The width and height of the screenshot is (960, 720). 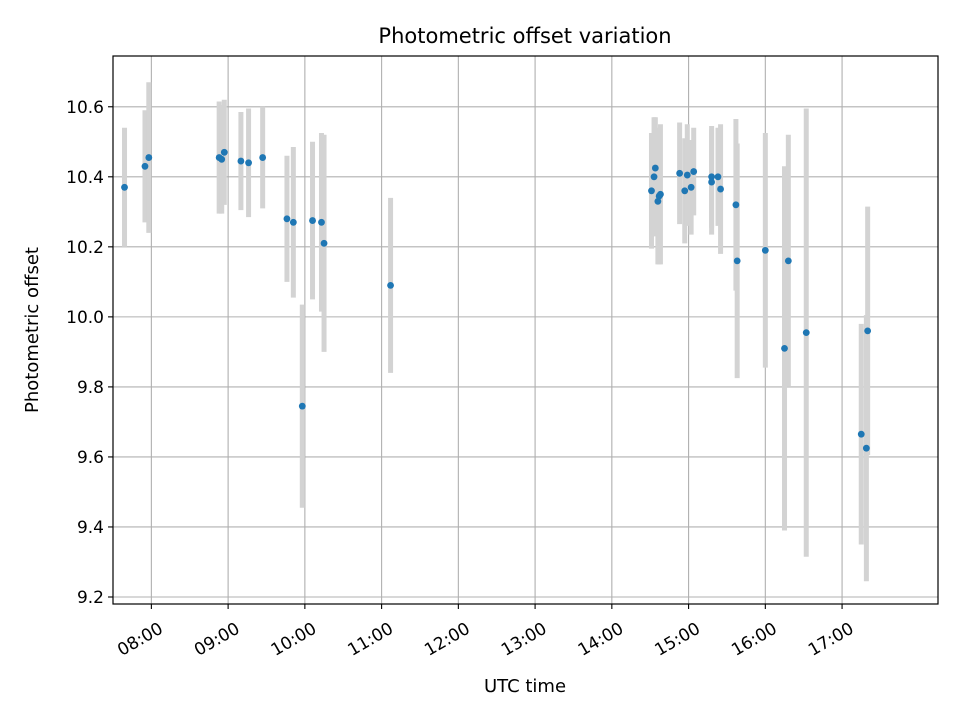 What do you see at coordinates (90, 598) in the screenshot?
I see `y-tick-label: 9.2` at bounding box center [90, 598].